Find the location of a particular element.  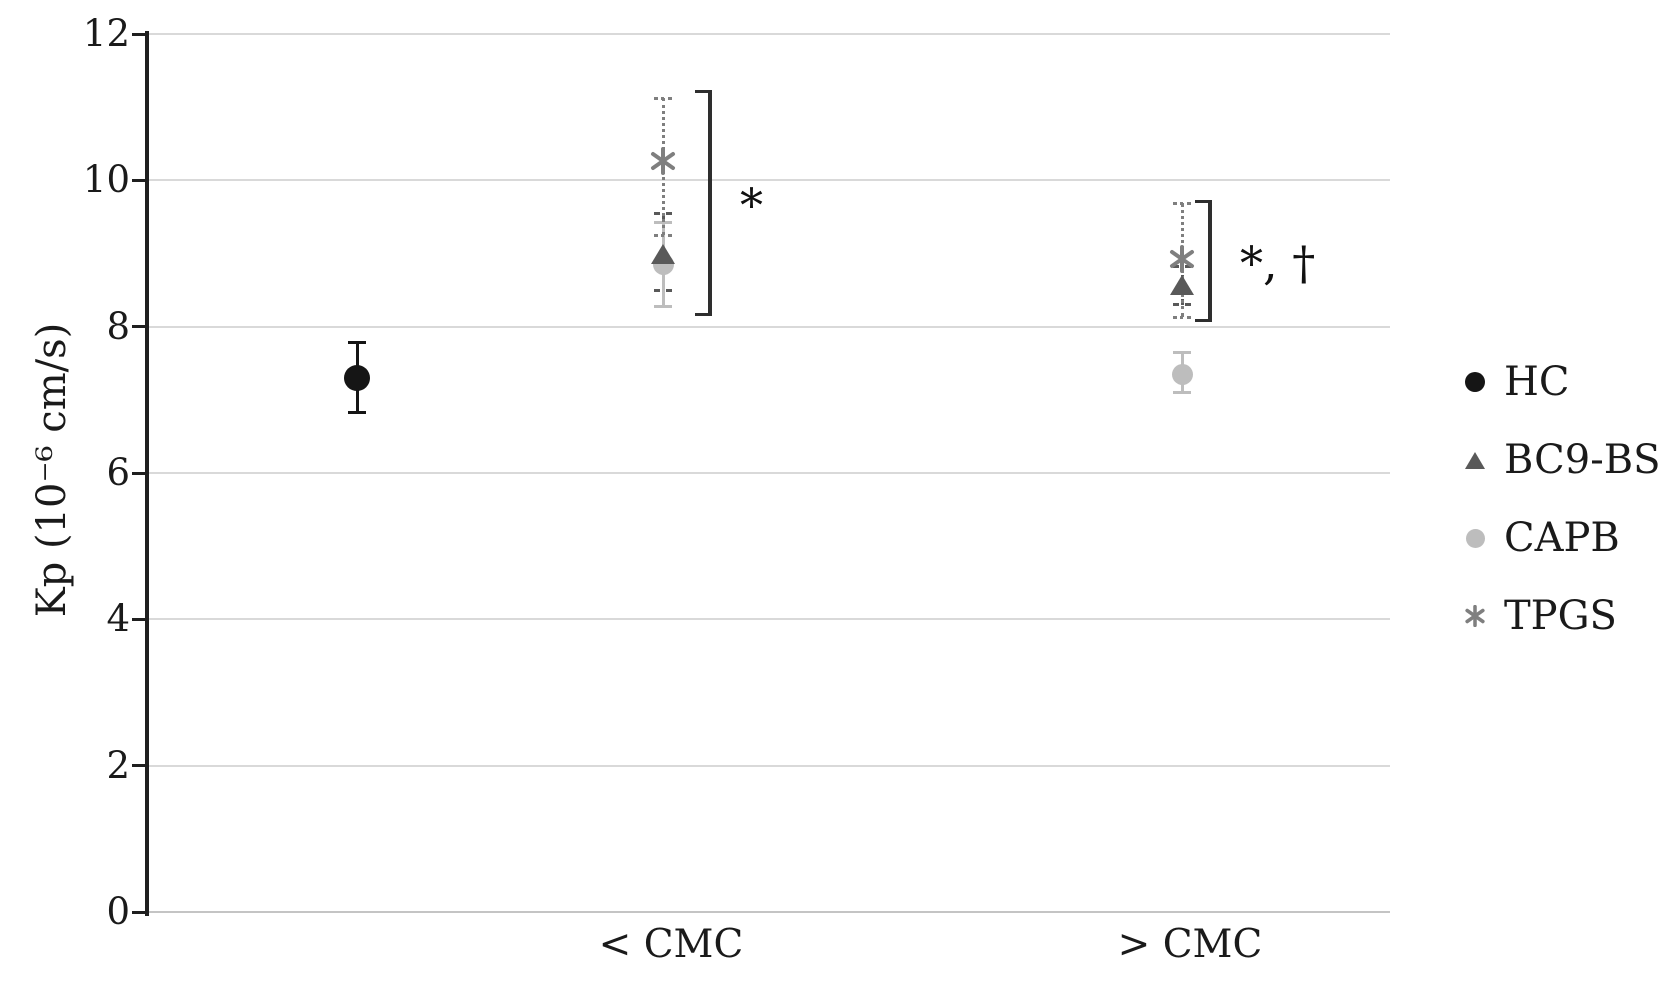

legend: HC BC9-BS CAPB TPGS is located at coordinates (1560, 499).